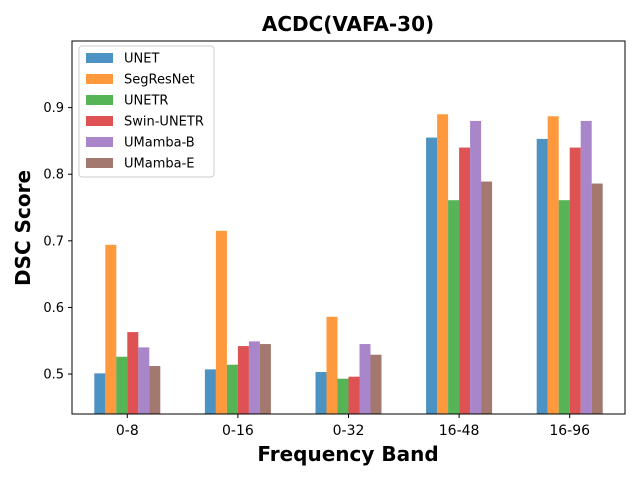 The width and height of the screenshot is (640, 480). What do you see at coordinates (347, 454) in the screenshot?
I see `x-axis-label: Frequency Band` at bounding box center [347, 454].